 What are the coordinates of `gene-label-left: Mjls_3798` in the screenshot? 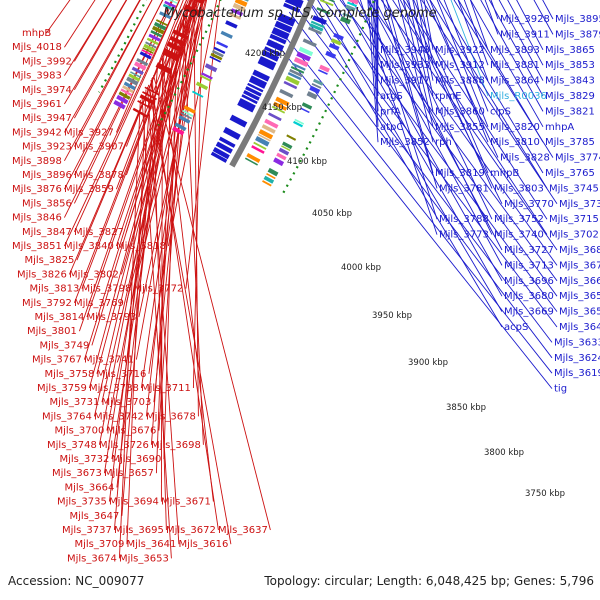 It's located at (107, 289).